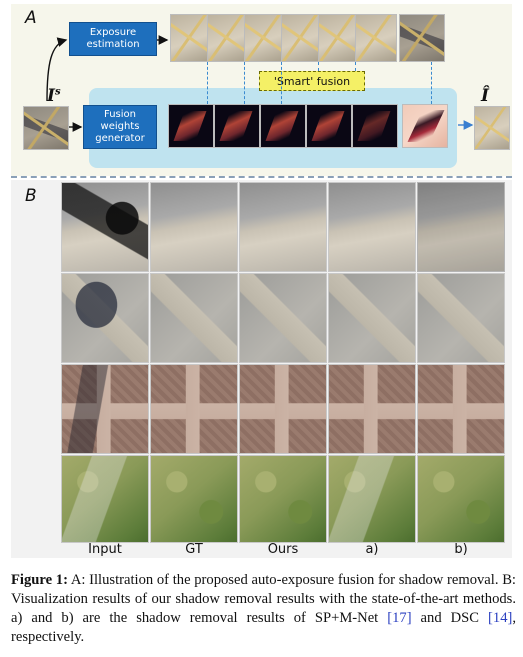 The image size is (523, 657). I want to click on exposure-estimation-box: Exposure estimation, so click(113, 39).